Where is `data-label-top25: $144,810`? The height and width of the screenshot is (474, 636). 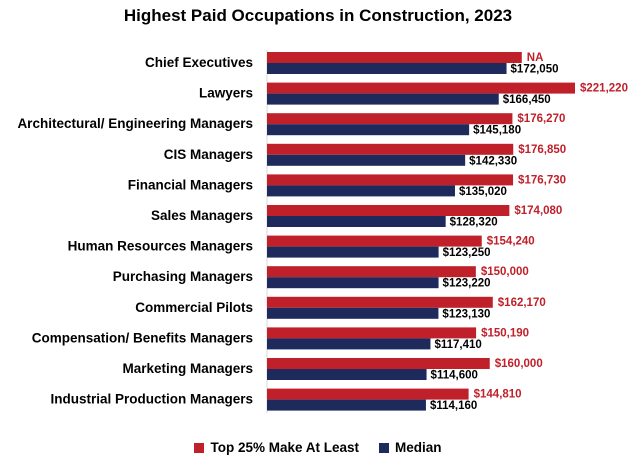 data-label-top25: $144,810 is located at coordinates (498, 395).